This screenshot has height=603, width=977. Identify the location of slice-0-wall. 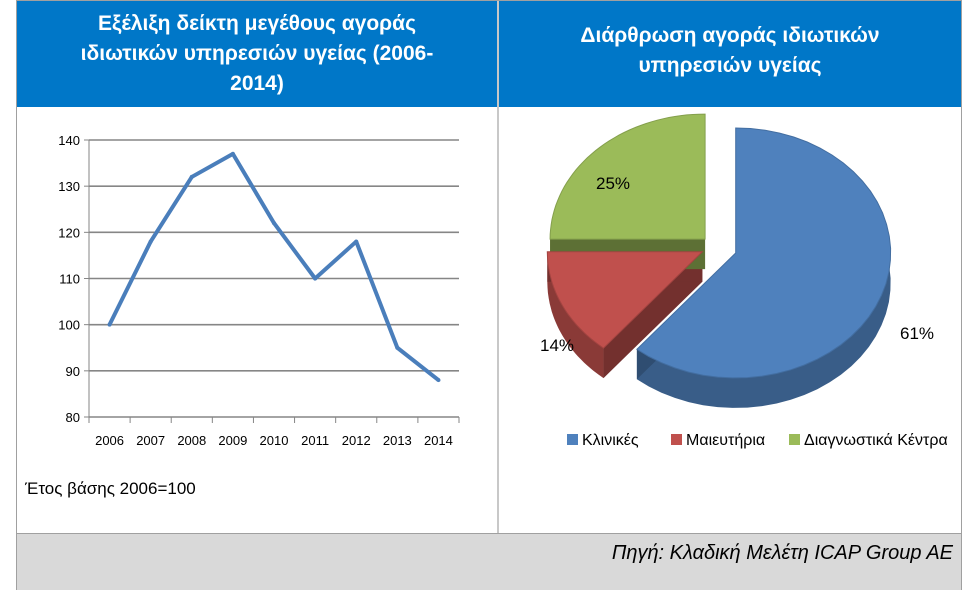
(763, 268).